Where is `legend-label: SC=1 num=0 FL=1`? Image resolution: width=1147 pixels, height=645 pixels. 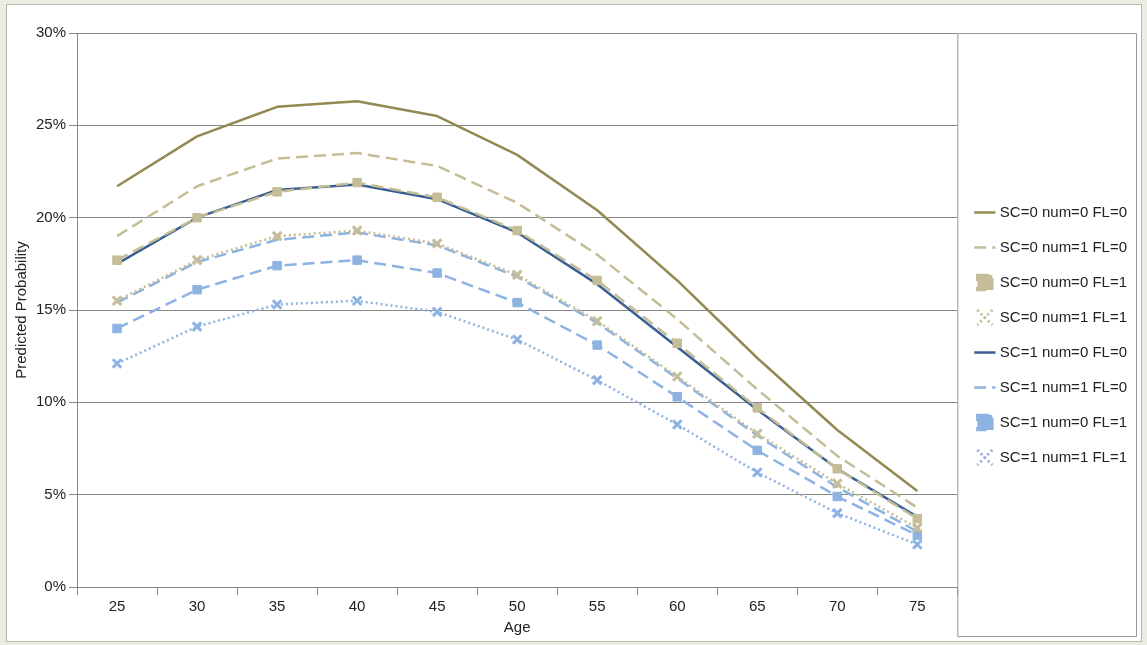 legend-label: SC=1 num=0 FL=1 is located at coordinates (1063, 421).